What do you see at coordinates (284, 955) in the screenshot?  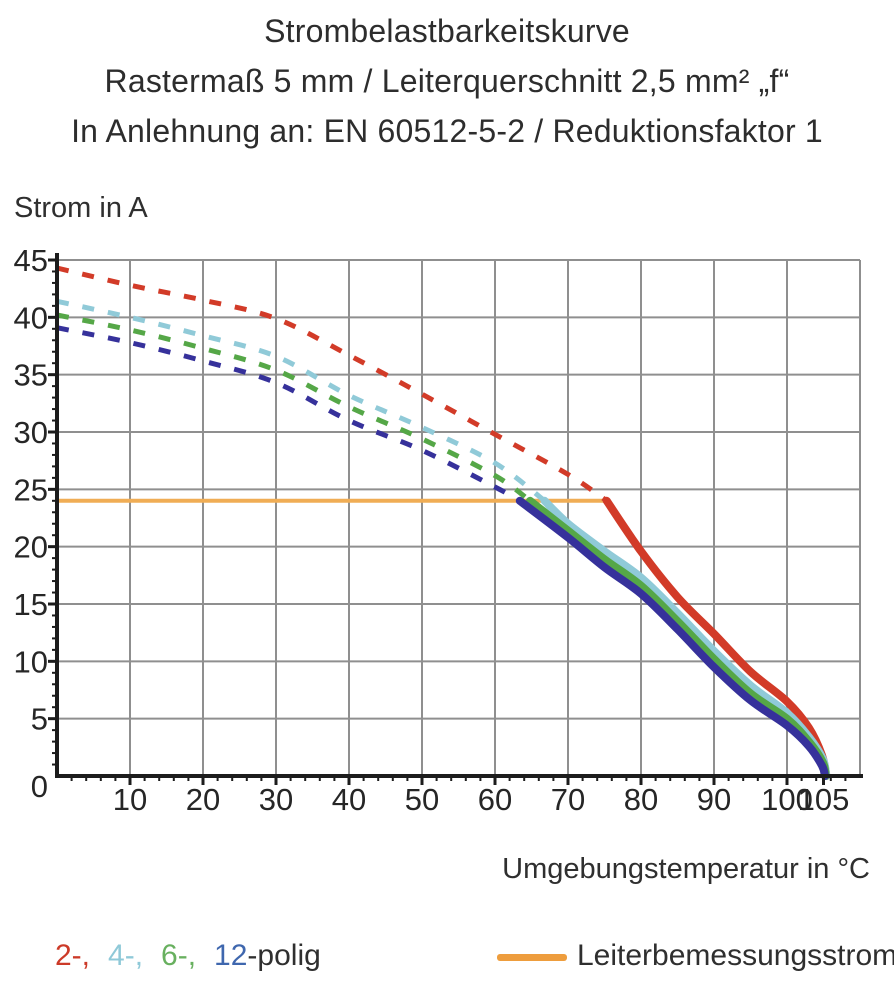 I see `legend-polig-suffix: -polig` at bounding box center [284, 955].